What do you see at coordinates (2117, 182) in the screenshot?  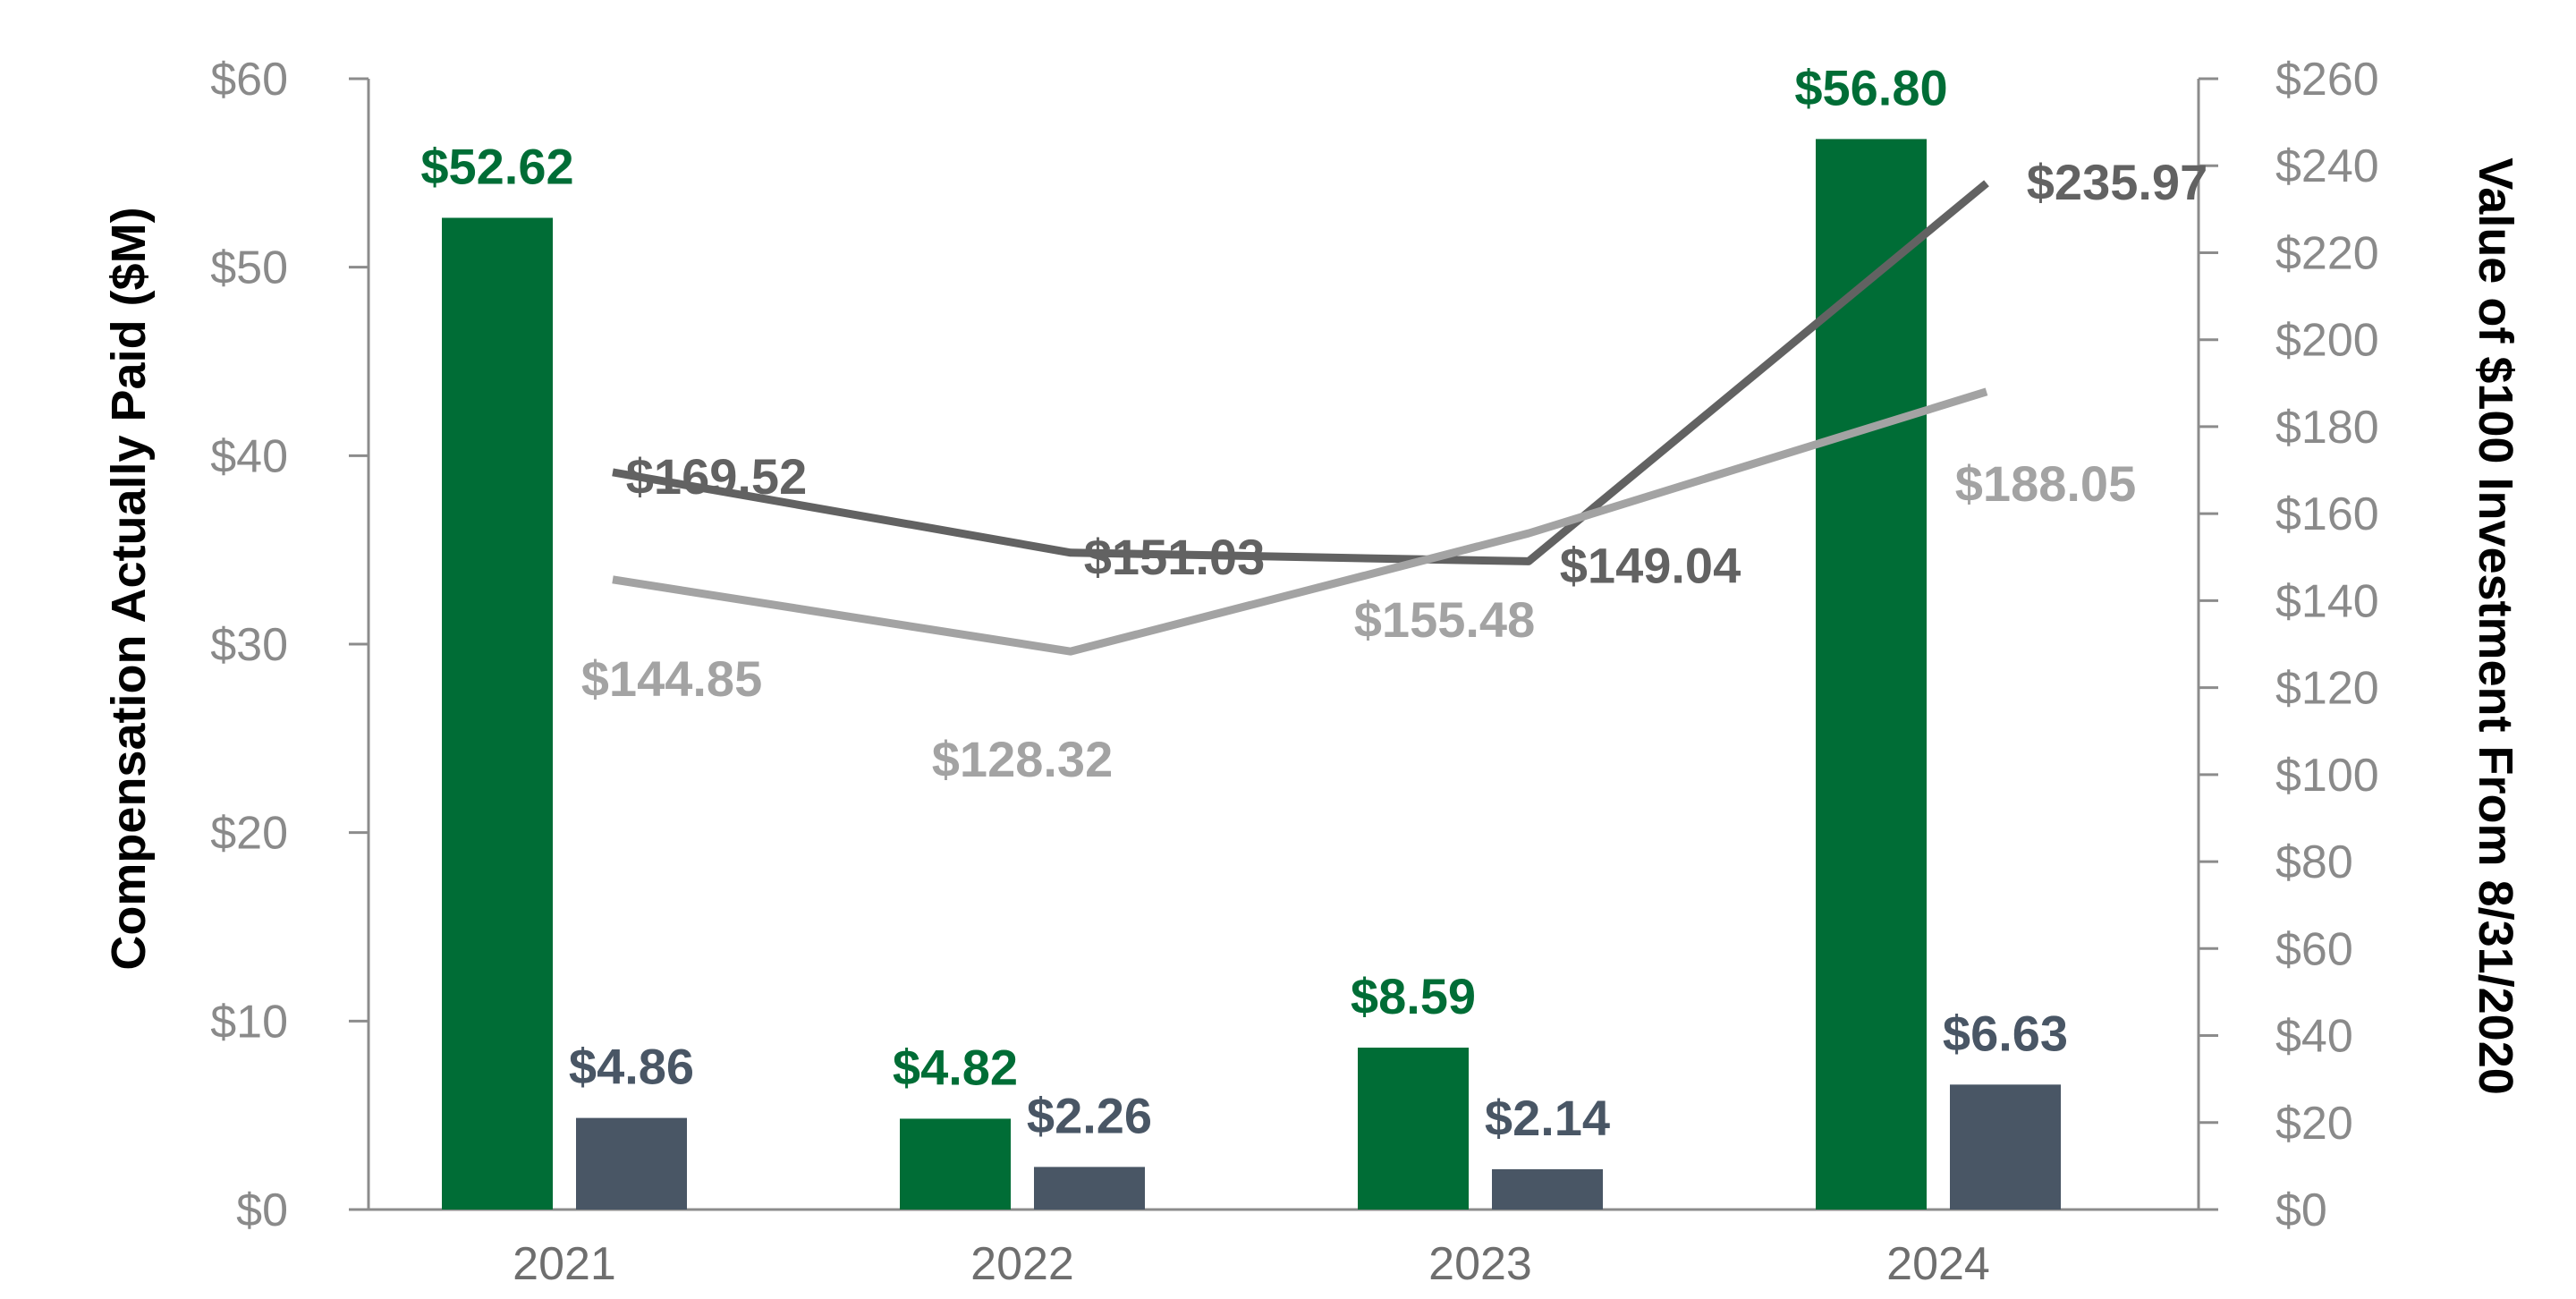 I see `line-data-label: $235.97` at bounding box center [2117, 182].